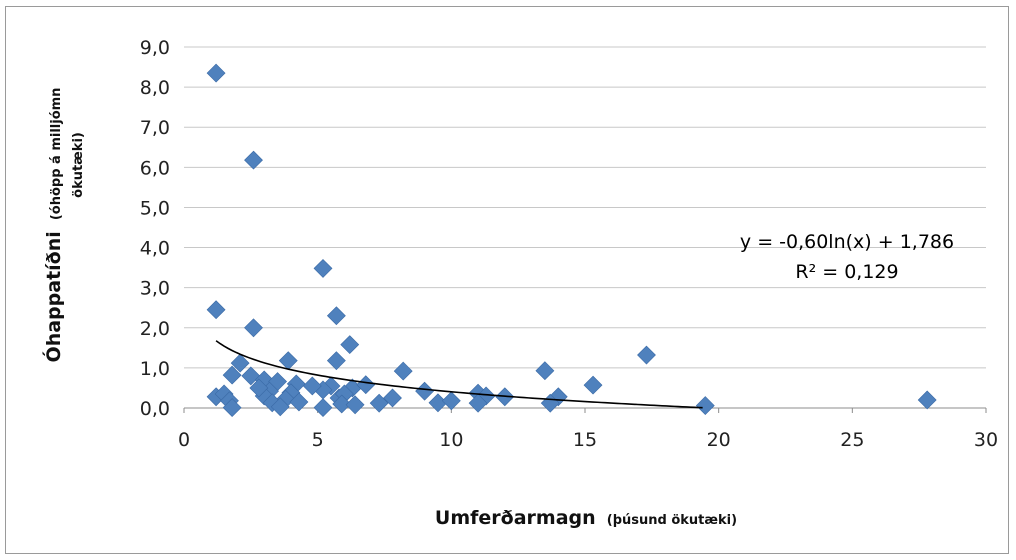 The height and width of the screenshot is (560, 1016). I want to click on y-axis-title-main: Óhappatíðni, so click(53, 296).